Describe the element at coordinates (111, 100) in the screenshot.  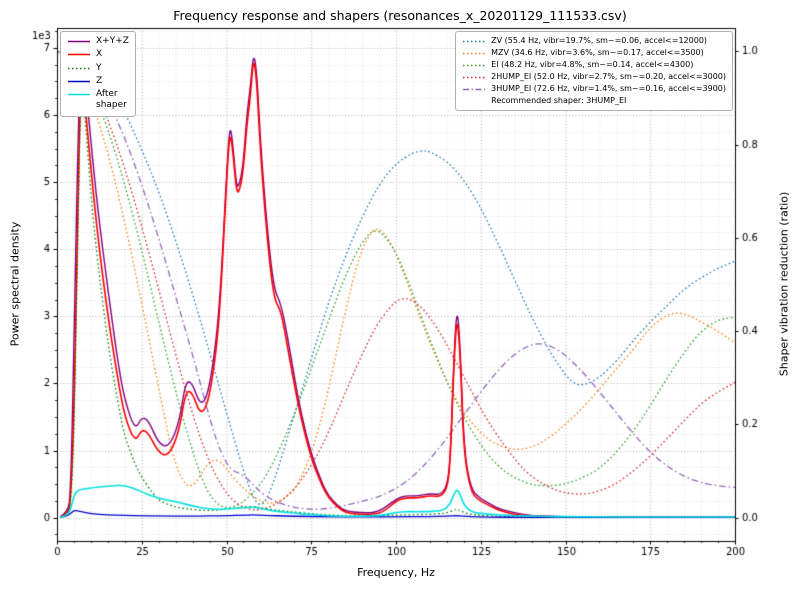
I see `legend-item-label: After shaper` at that location.